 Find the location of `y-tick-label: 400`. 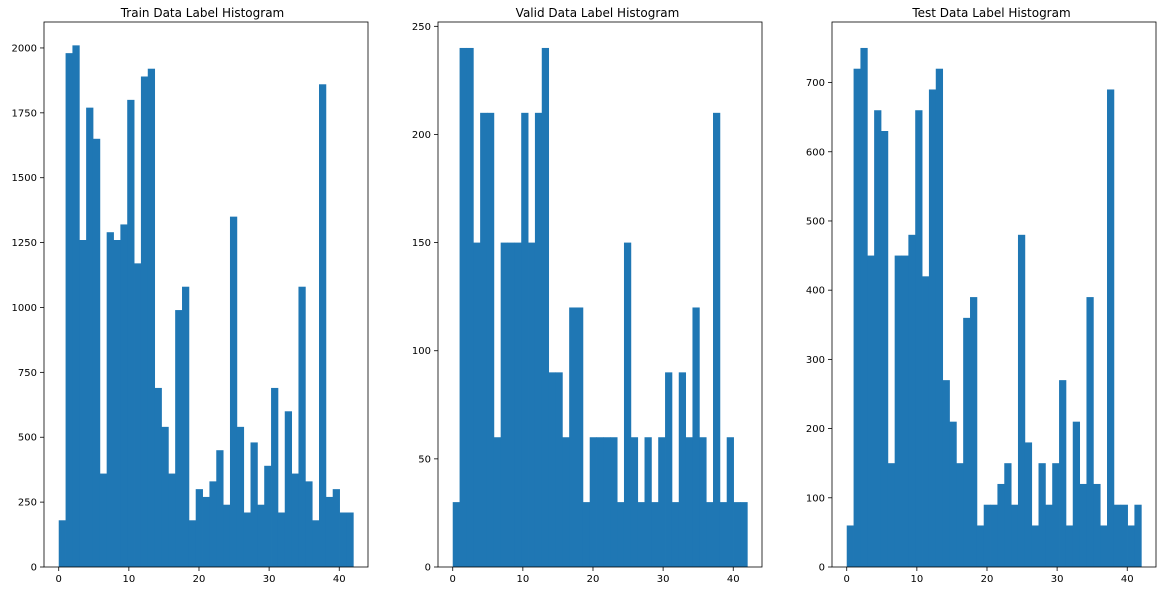

y-tick-label: 400 is located at coordinates (815, 291).